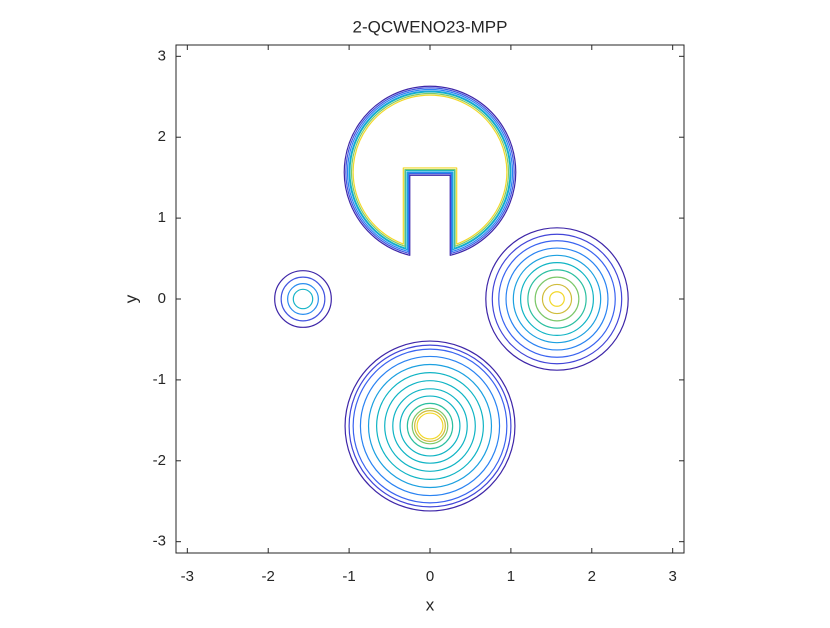 The width and height of the screenshot is (830, 628). Describe the element at coordinates (159, 379) in the screenshot. I see `y-tick-label: -1` at that location.